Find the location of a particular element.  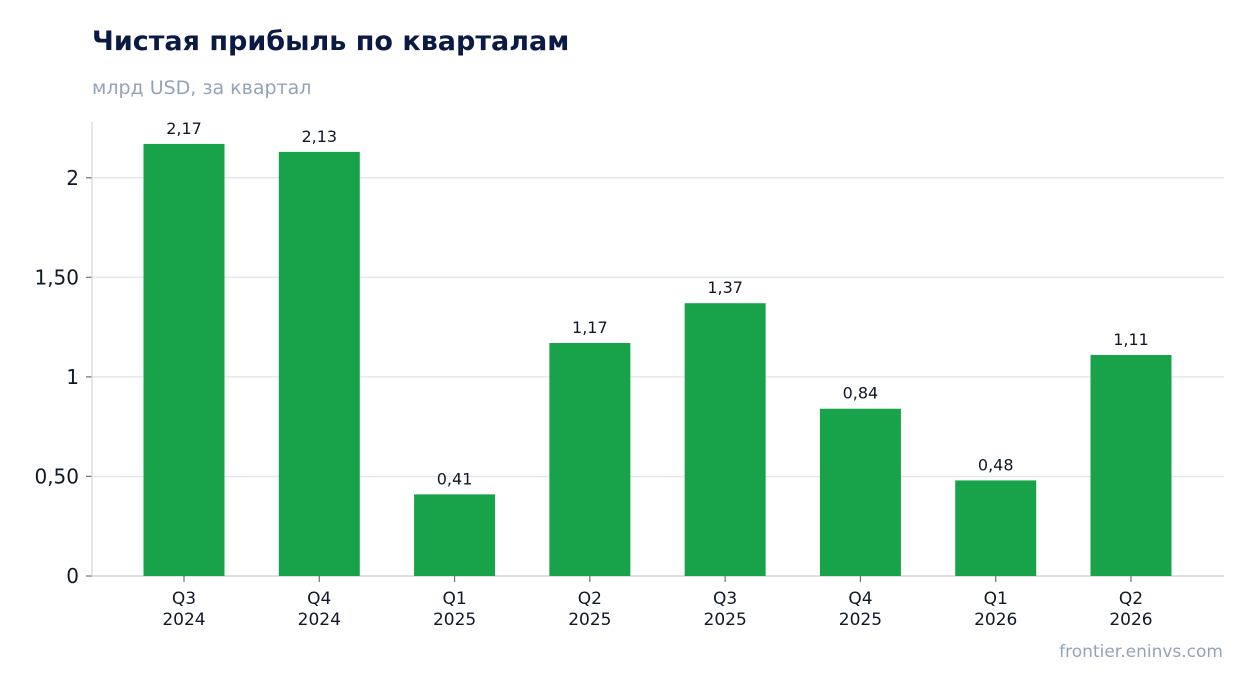

source-credit: frontier.eninvs.com is located at coordinates (1141, 652).